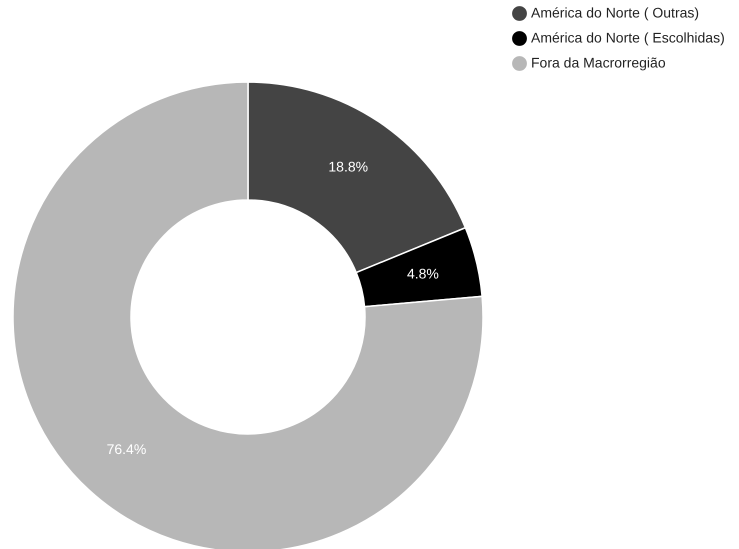  I want to click on data-label: 18.8%, so click(348, 166).